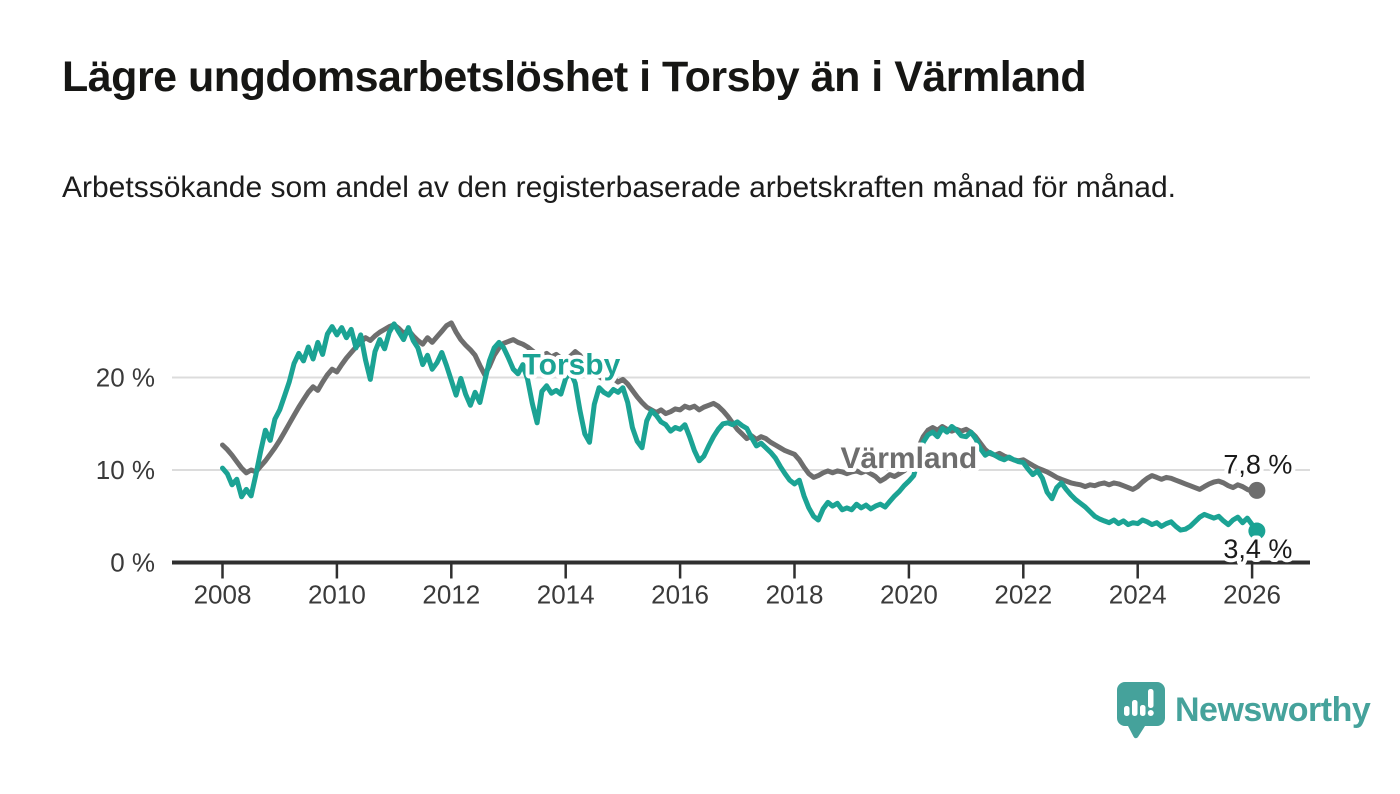 This screenshot has width=1400, height=794. I want to click on x-axis-tick-label: 2014, so click(566, 595).